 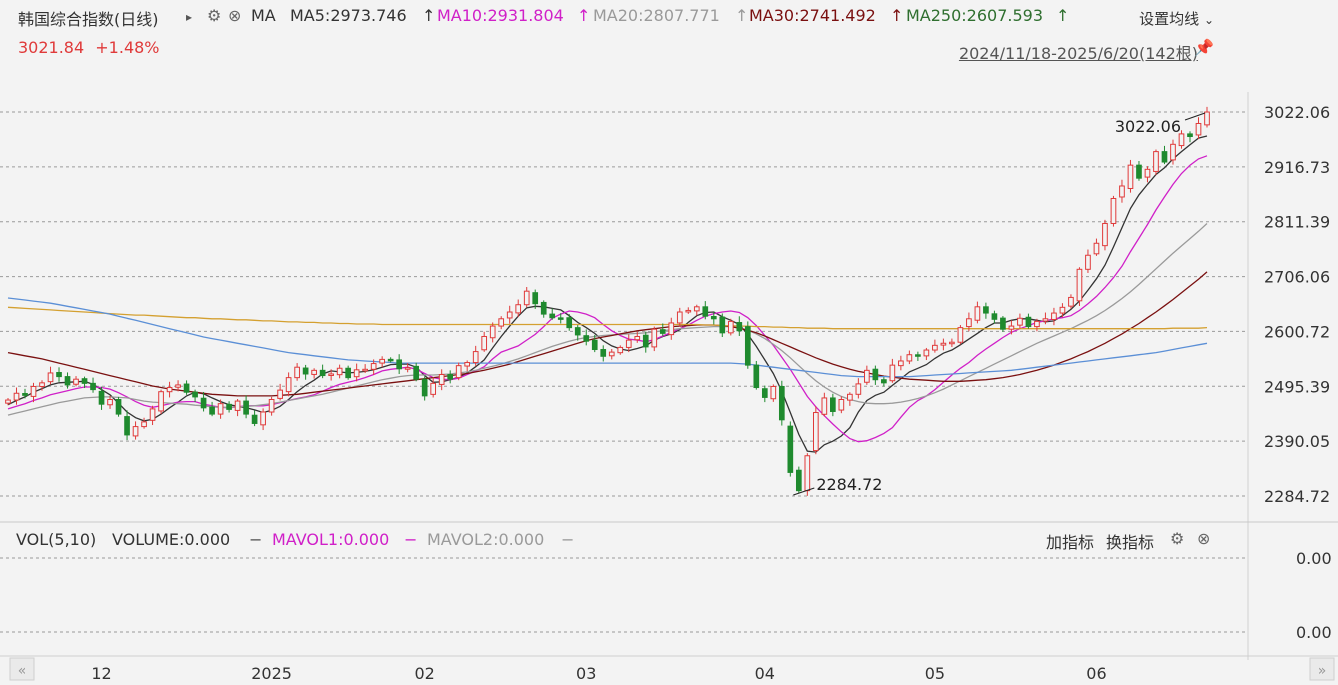 What do you see at coordinates (424, 673) in the screenshot?
I see `time-tick-label: 02` at bounding box center [424, 673].